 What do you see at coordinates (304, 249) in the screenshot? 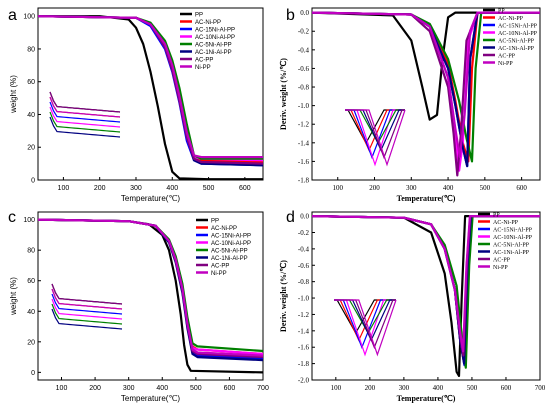
I see `y-tick-label: -0.4` at bounding box center [304, 249].